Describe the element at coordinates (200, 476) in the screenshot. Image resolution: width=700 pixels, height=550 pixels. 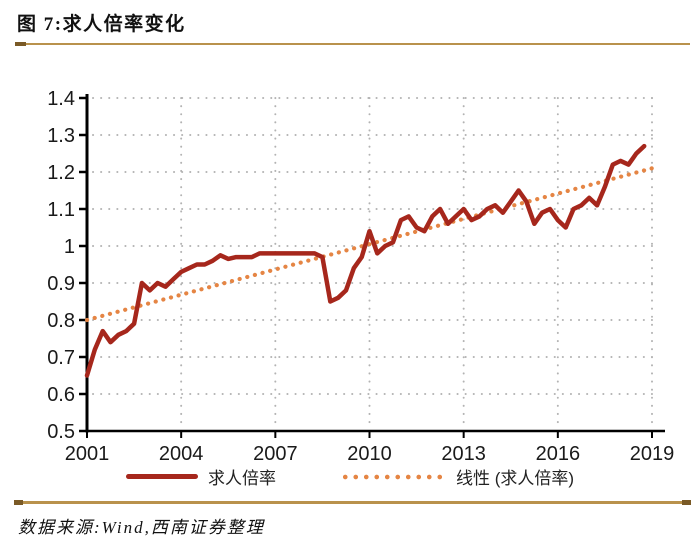
I see `legend-item-series: 求人倍率` at that location.